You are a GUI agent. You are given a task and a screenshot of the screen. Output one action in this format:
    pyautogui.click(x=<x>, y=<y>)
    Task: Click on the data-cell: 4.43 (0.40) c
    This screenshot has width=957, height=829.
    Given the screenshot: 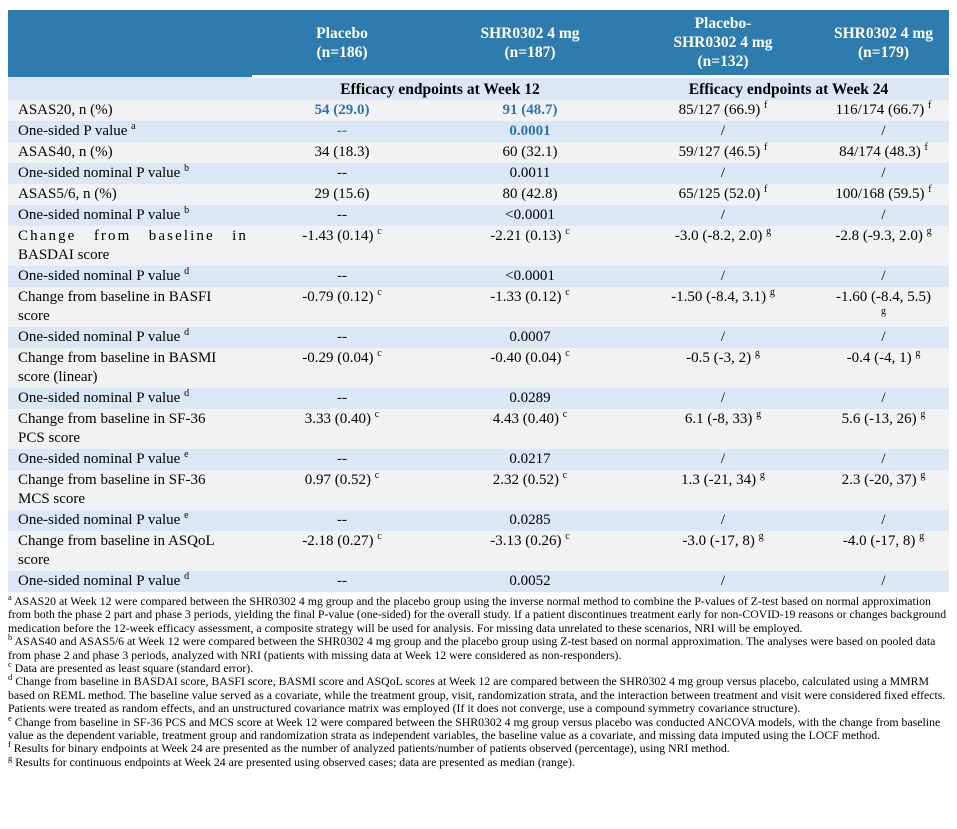 What is the action you would take?
    pyautogui.click(x=530, y=418)
    